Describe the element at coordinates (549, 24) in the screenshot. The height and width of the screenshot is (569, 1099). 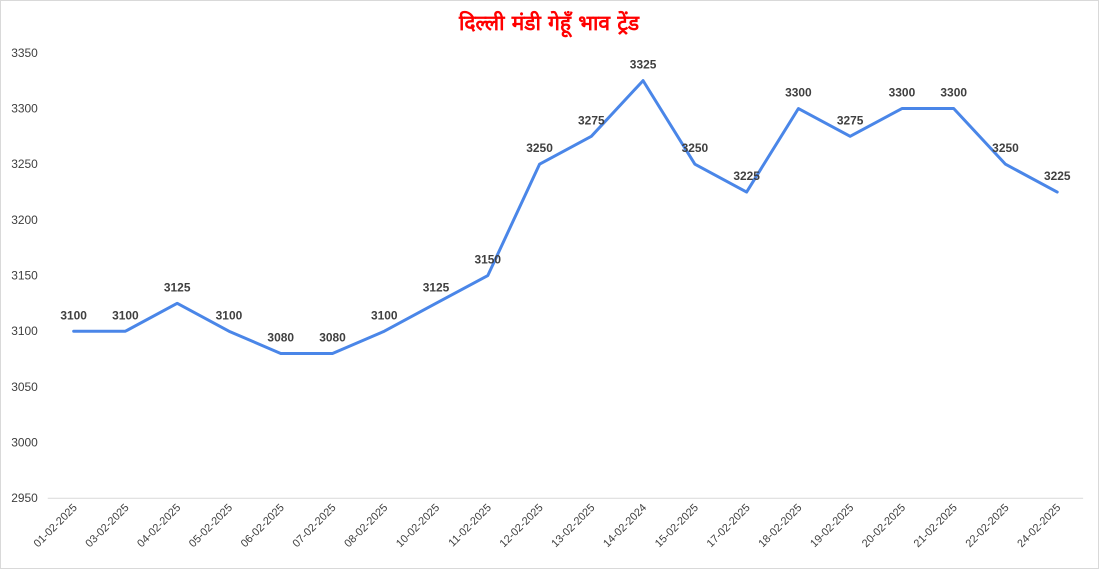
I see `chart-title: दिल्ली मंडी गेहूँ भाव ट्रेंड` at that location.